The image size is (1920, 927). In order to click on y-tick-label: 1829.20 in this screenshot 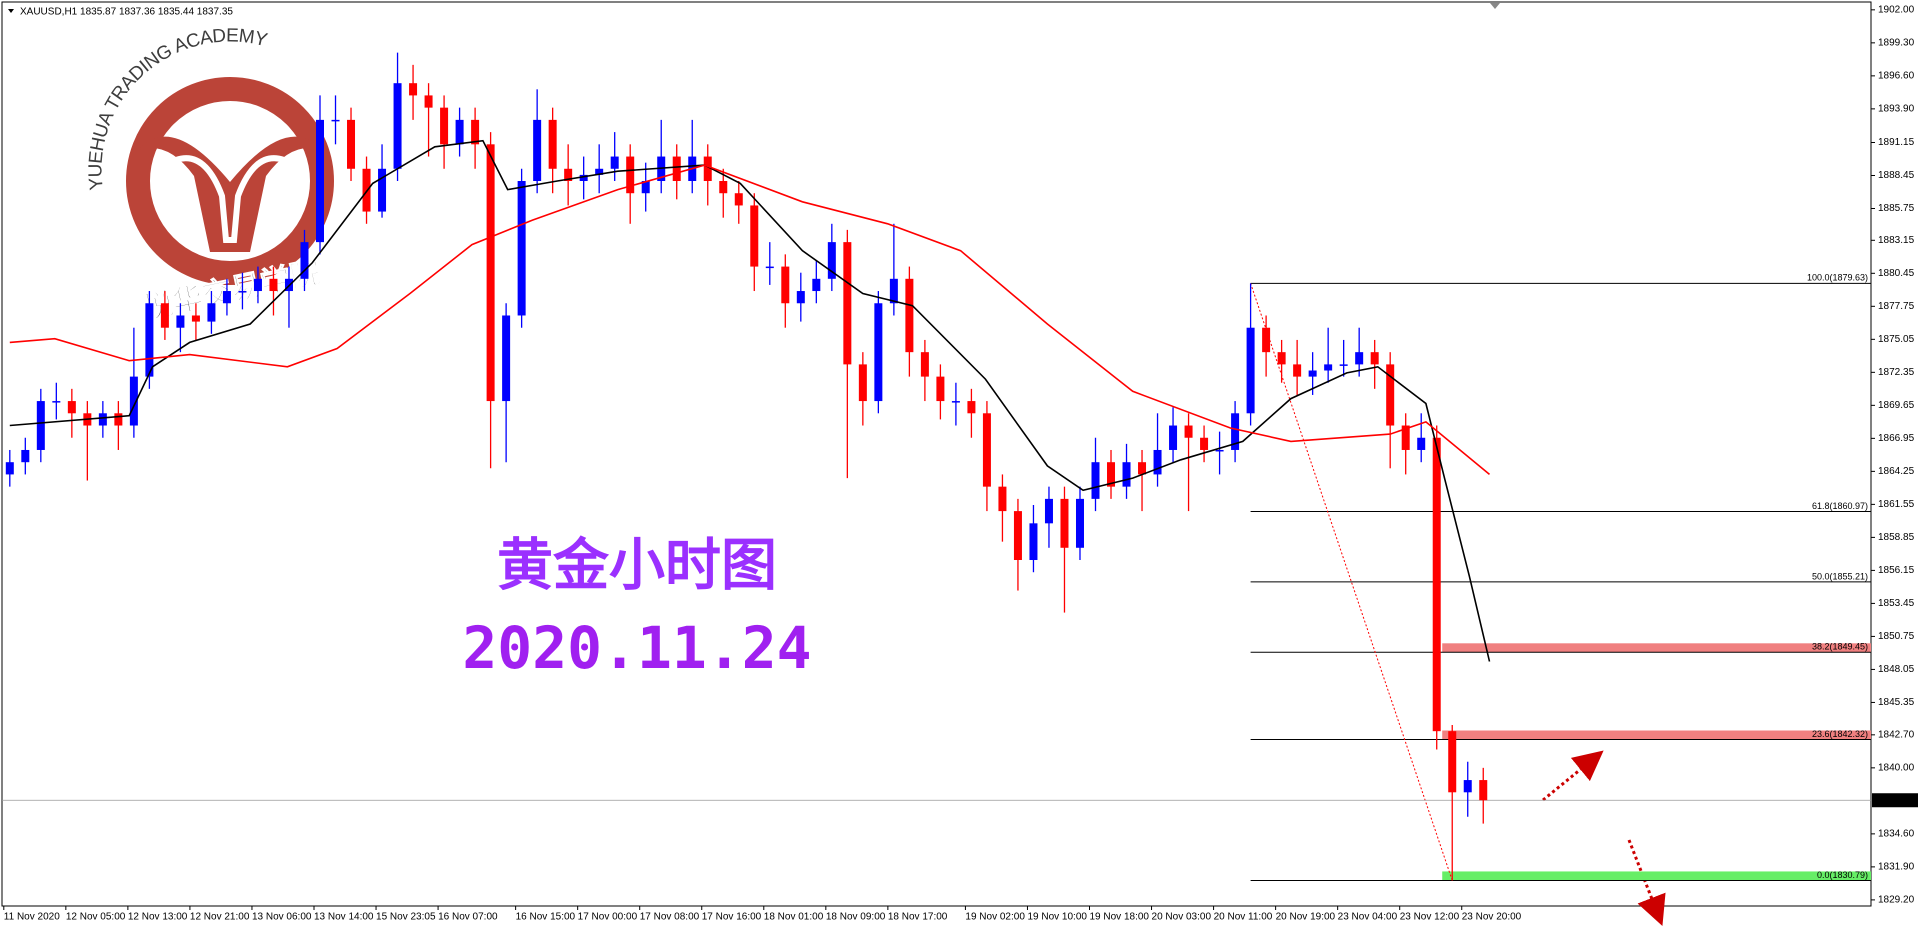, I will do `click(1896, 900)`.